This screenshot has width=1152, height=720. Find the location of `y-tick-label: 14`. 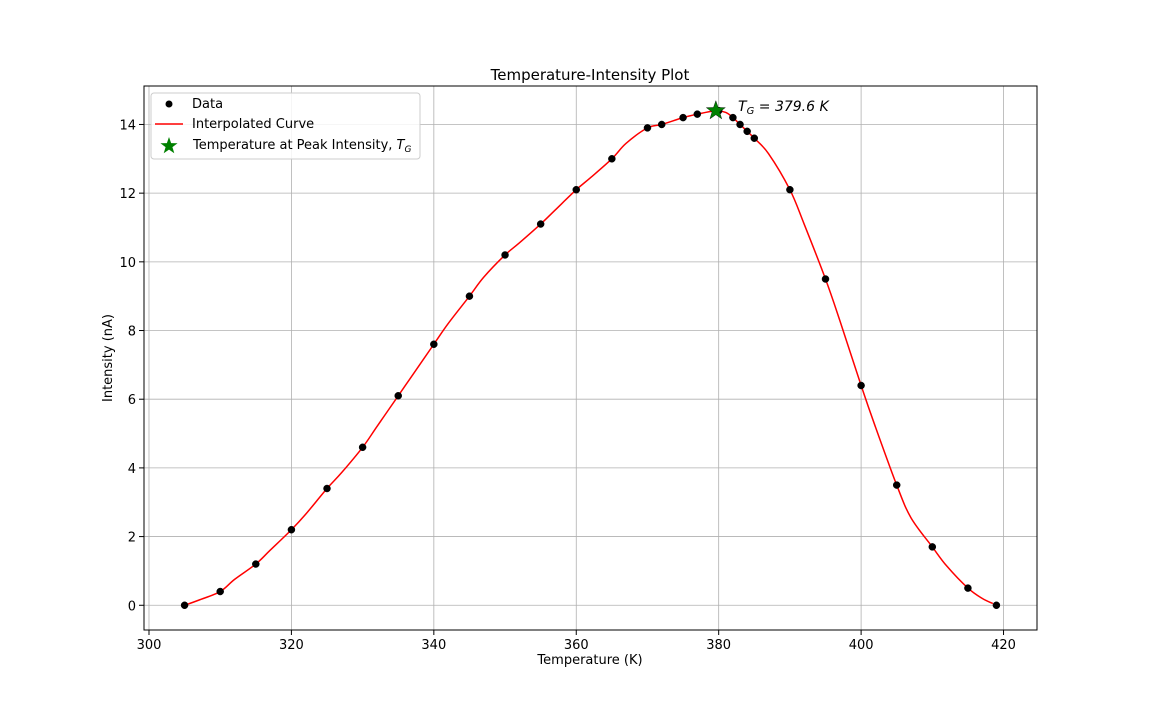

y-tick-label: 14 is located at coordinates (127, 125).